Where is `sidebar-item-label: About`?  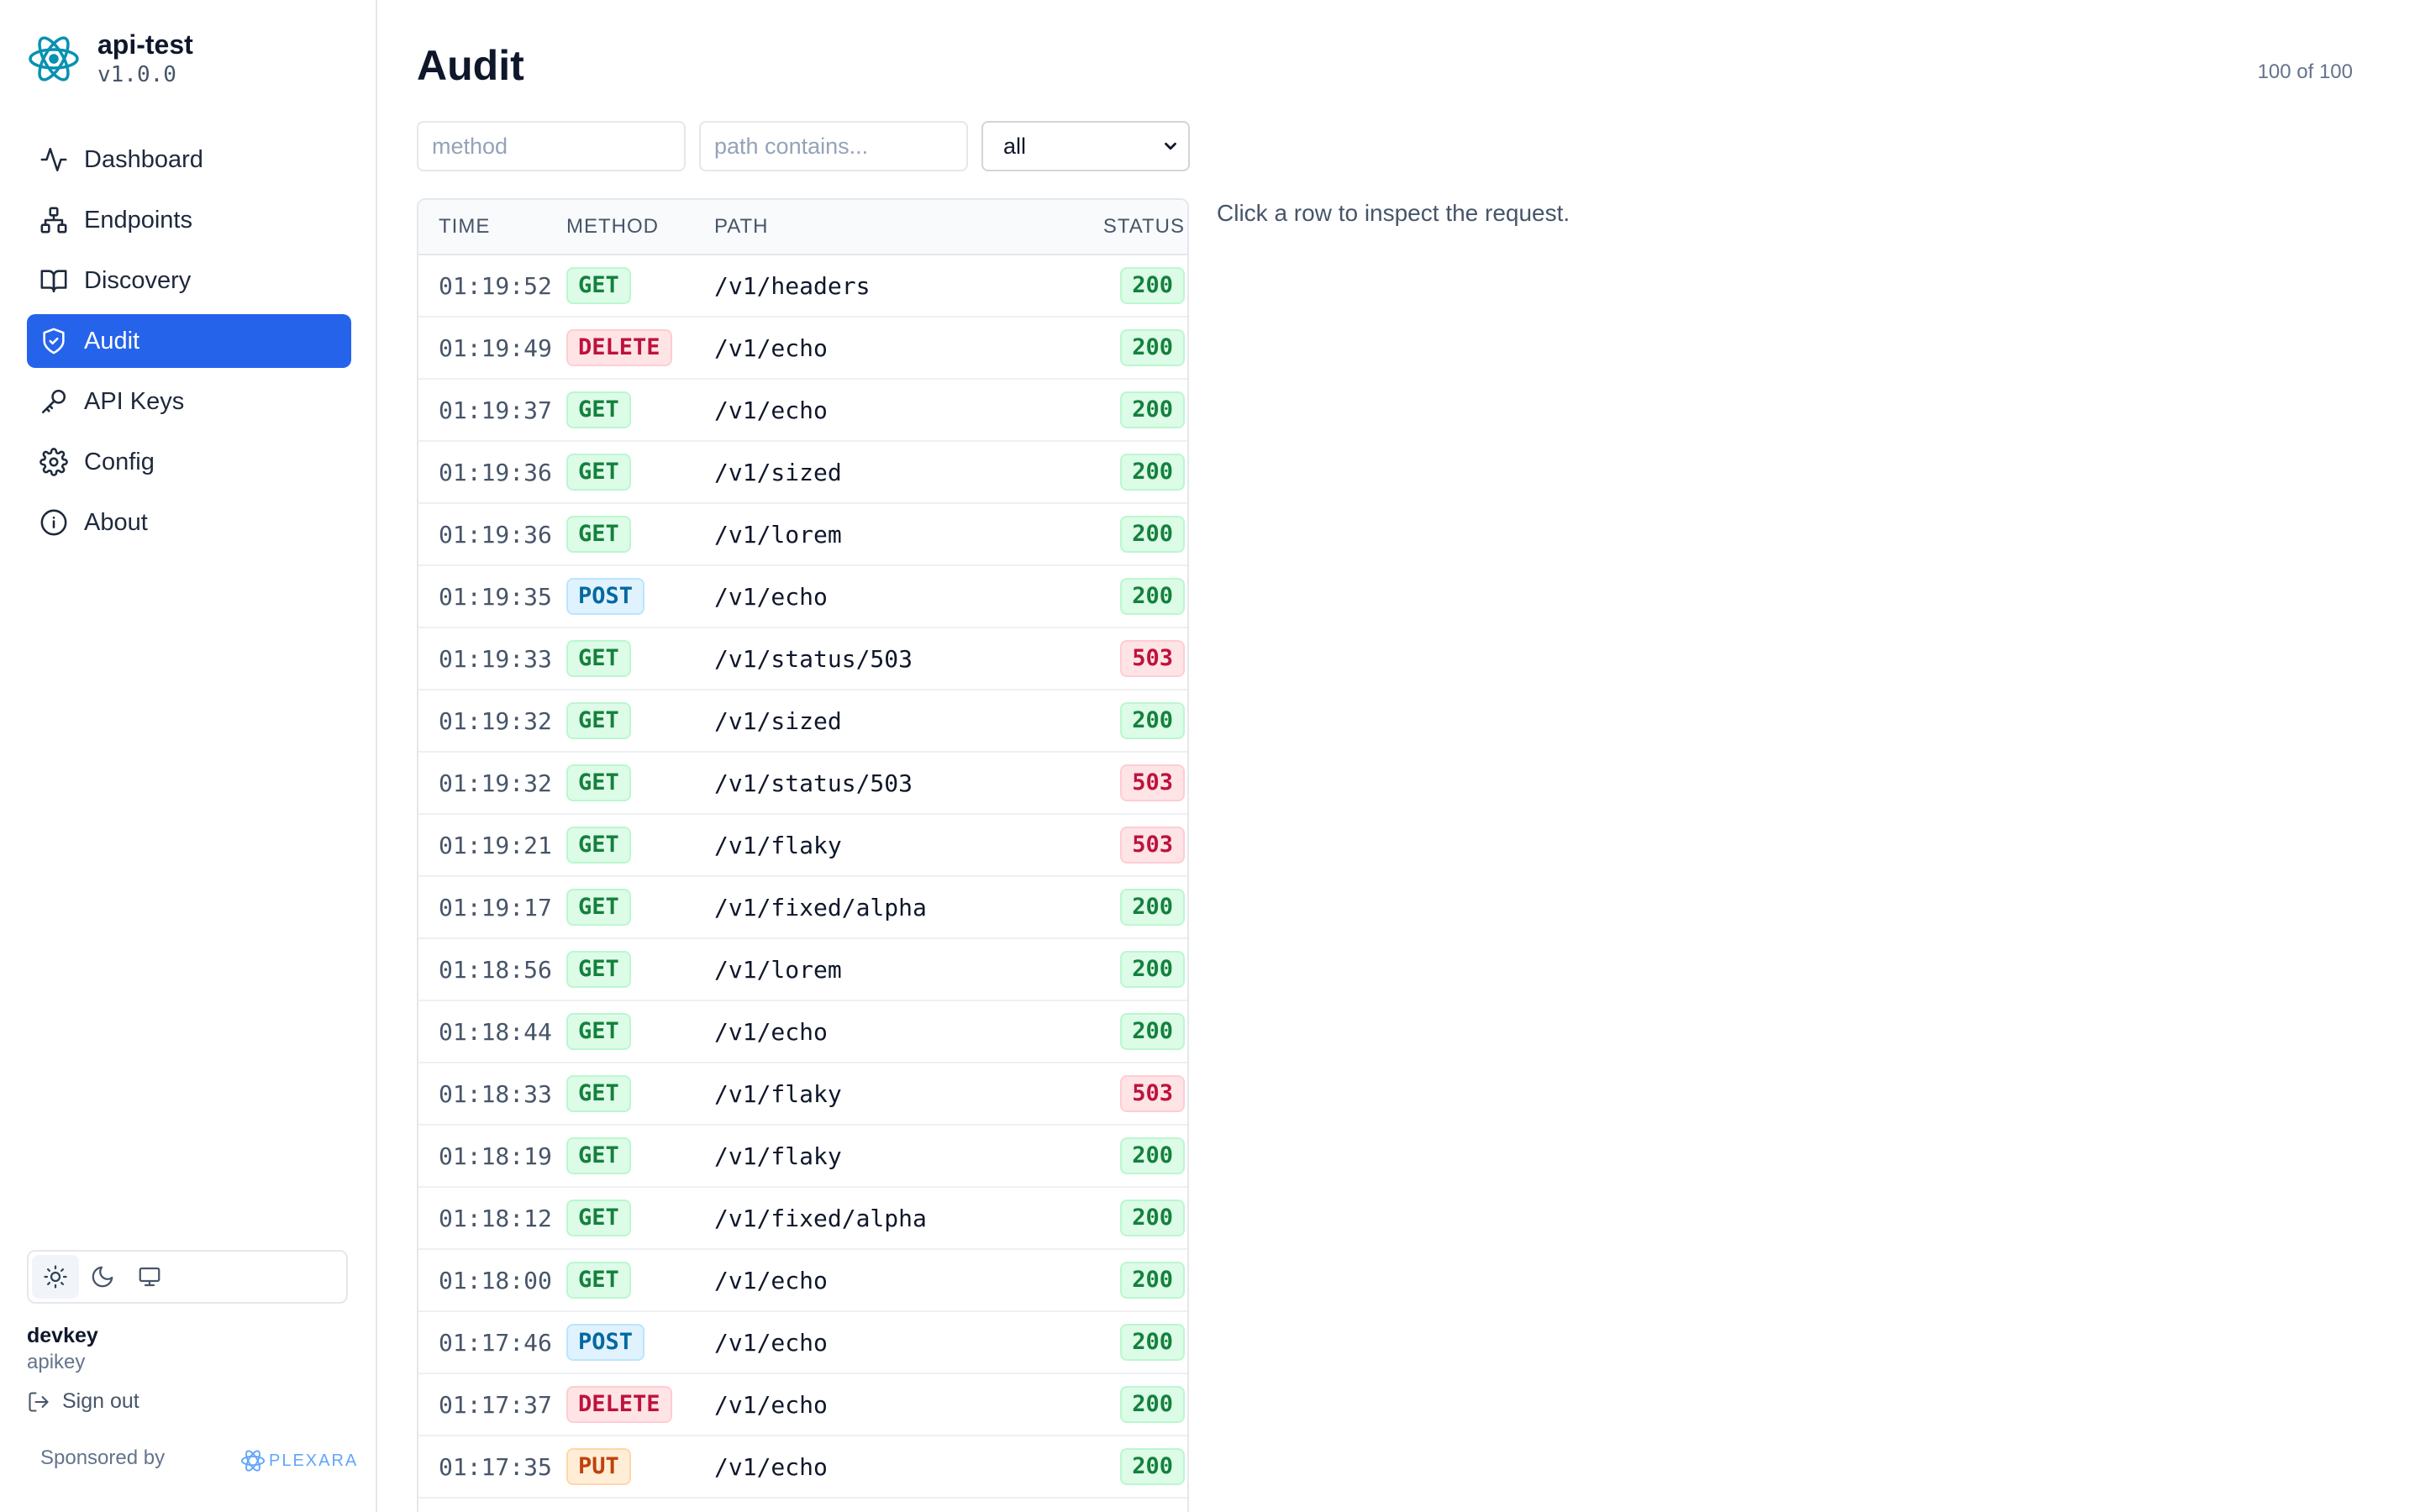
sidebar-item-label: About is located at coordinates (116, 522).